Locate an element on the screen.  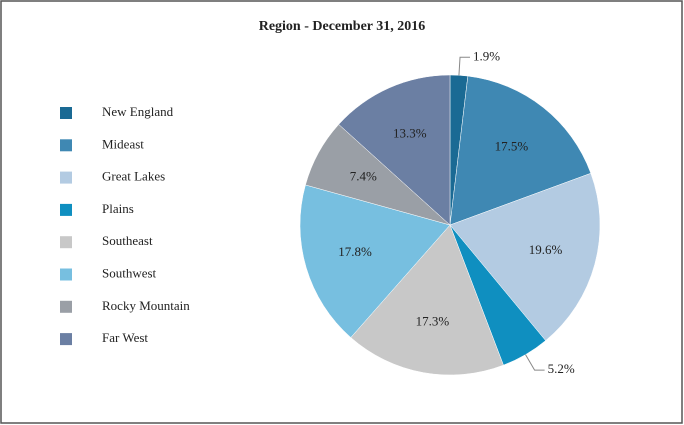
legend-label: Mideast is located at coordinates (123, 143).